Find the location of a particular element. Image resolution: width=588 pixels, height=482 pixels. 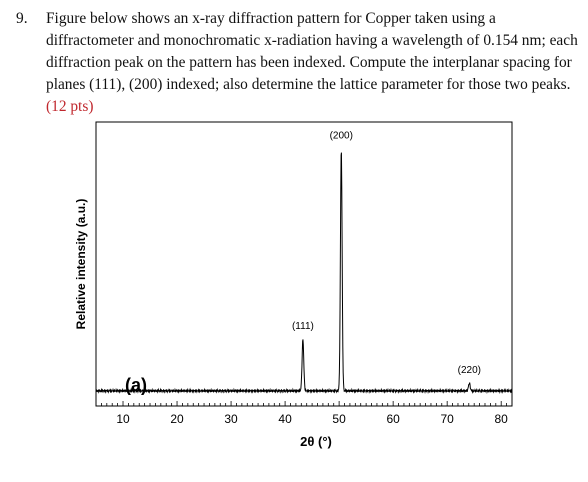

x-tick-label: 20 is located at coordinates (177, 419).